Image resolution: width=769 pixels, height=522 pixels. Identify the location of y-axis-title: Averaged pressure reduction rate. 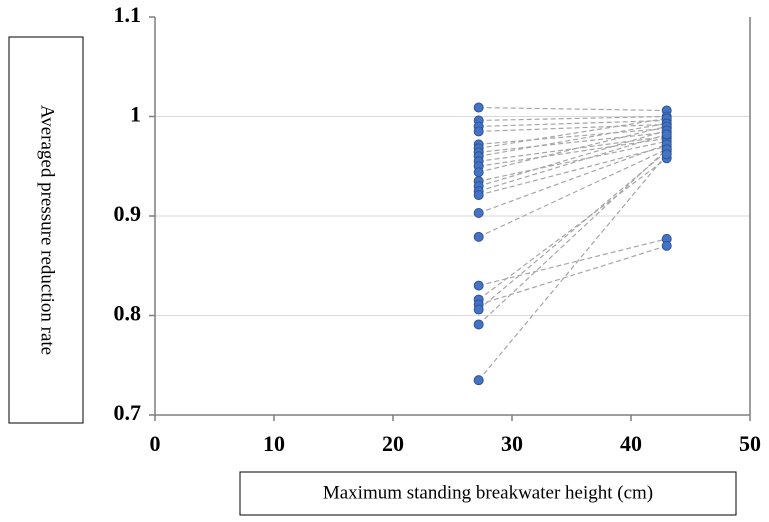
(47, 230).